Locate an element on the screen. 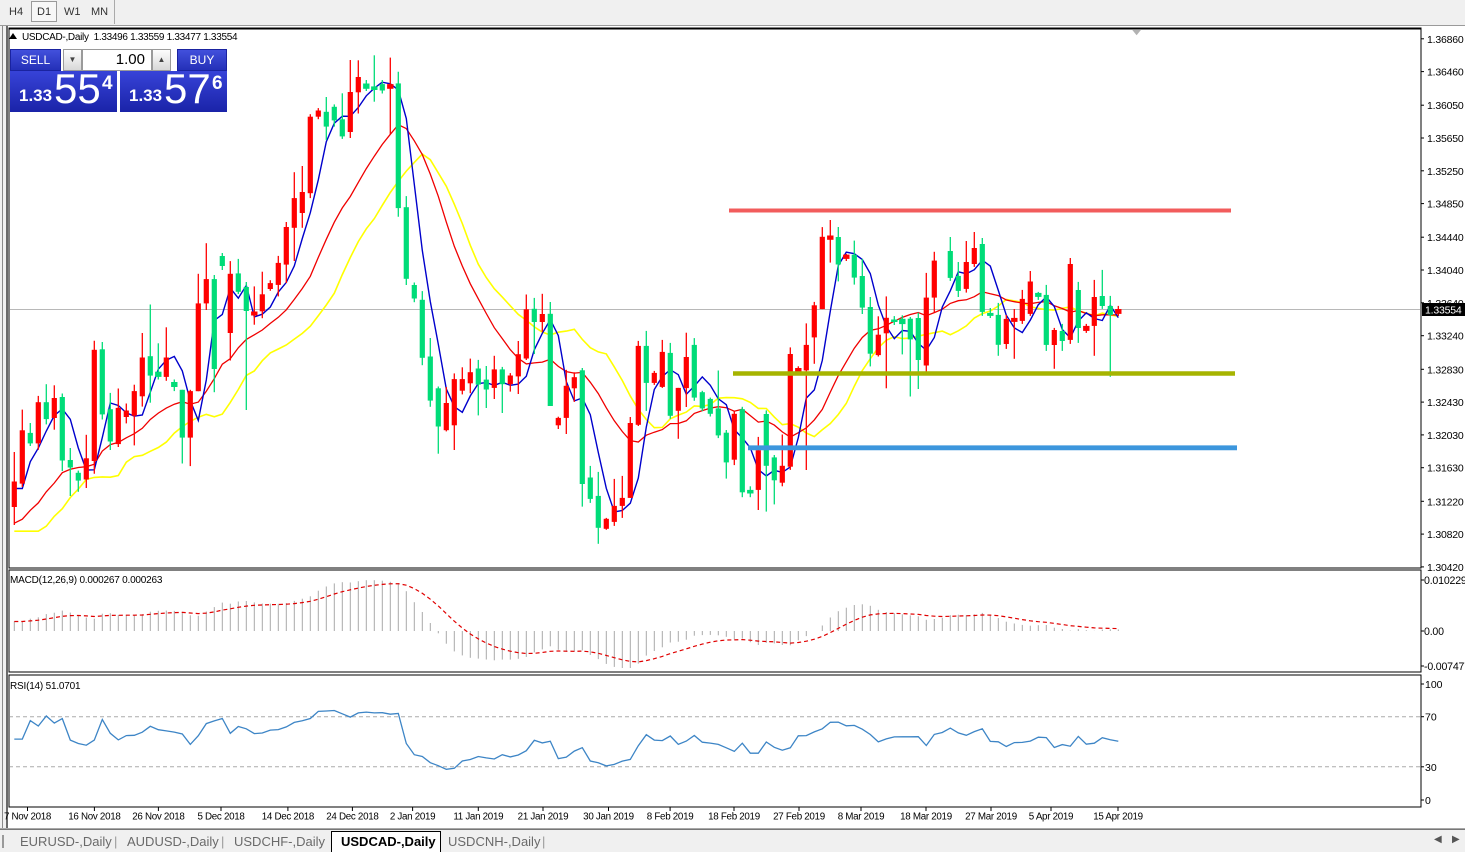  svg-text: 1.31630 is located at coordinates (1445, 469).